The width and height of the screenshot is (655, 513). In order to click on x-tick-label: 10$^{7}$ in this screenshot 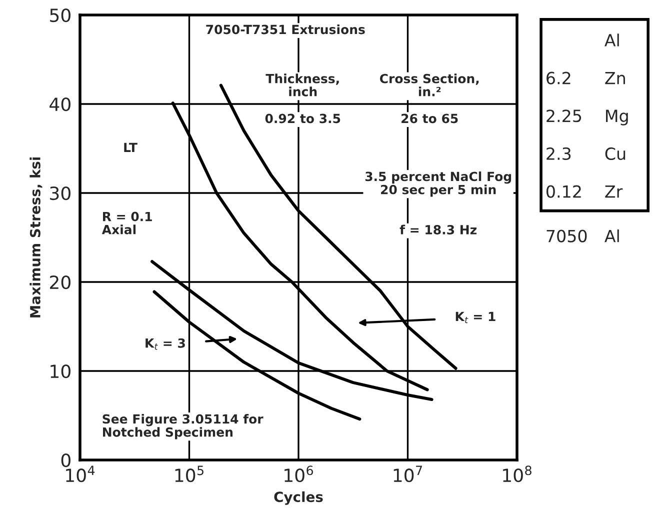, I will do `click(408, 474)`.